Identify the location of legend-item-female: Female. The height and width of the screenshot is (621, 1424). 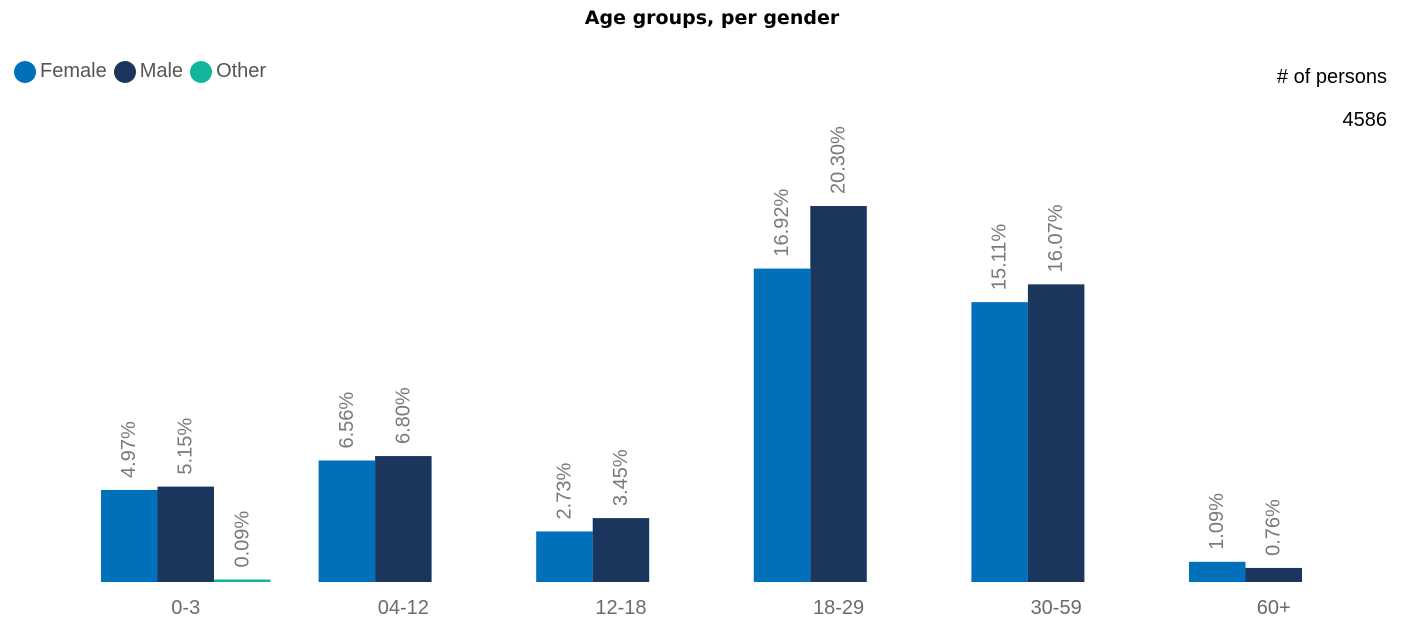
(60, 71).